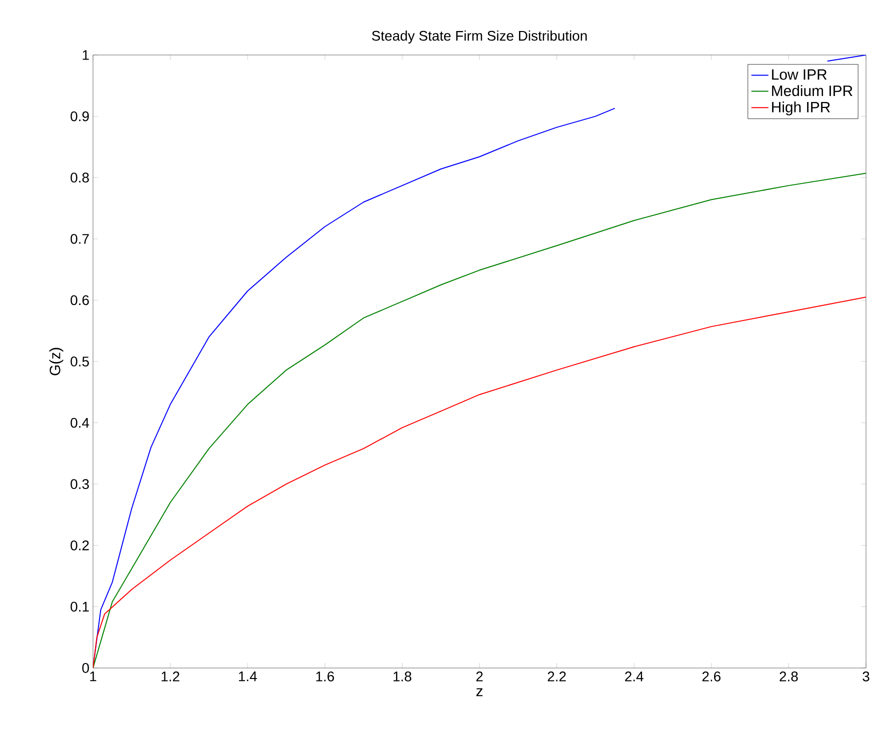  What do you see at coordinates (557, 677) in the screenshot?
I see `x-tick-label: 2.2` at bounding box center [557, 677].